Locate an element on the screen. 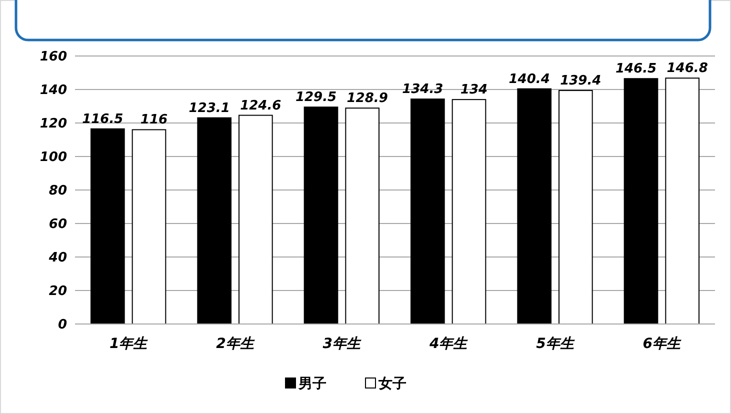 This screenshot has height=414, width=731. y-tick-label: 60 is located at coordinates (57, 224).